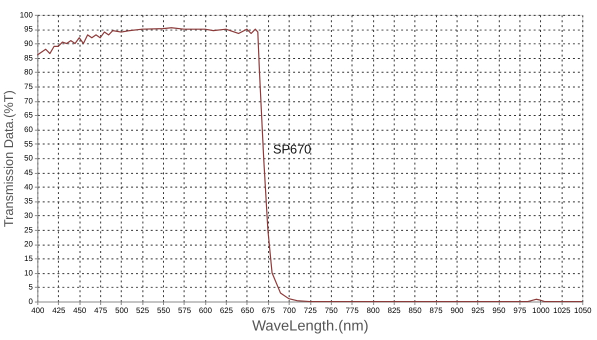 The width and height of the screenshot is (597, 340). I want to click on x-tick-label: 625, so click(227, 310).